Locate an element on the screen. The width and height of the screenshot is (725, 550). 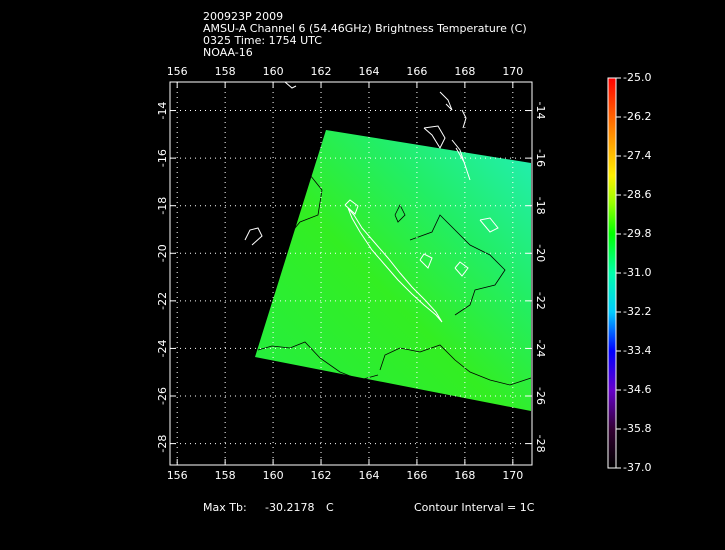
footer-unit: C is located at coordinates (330, 507).